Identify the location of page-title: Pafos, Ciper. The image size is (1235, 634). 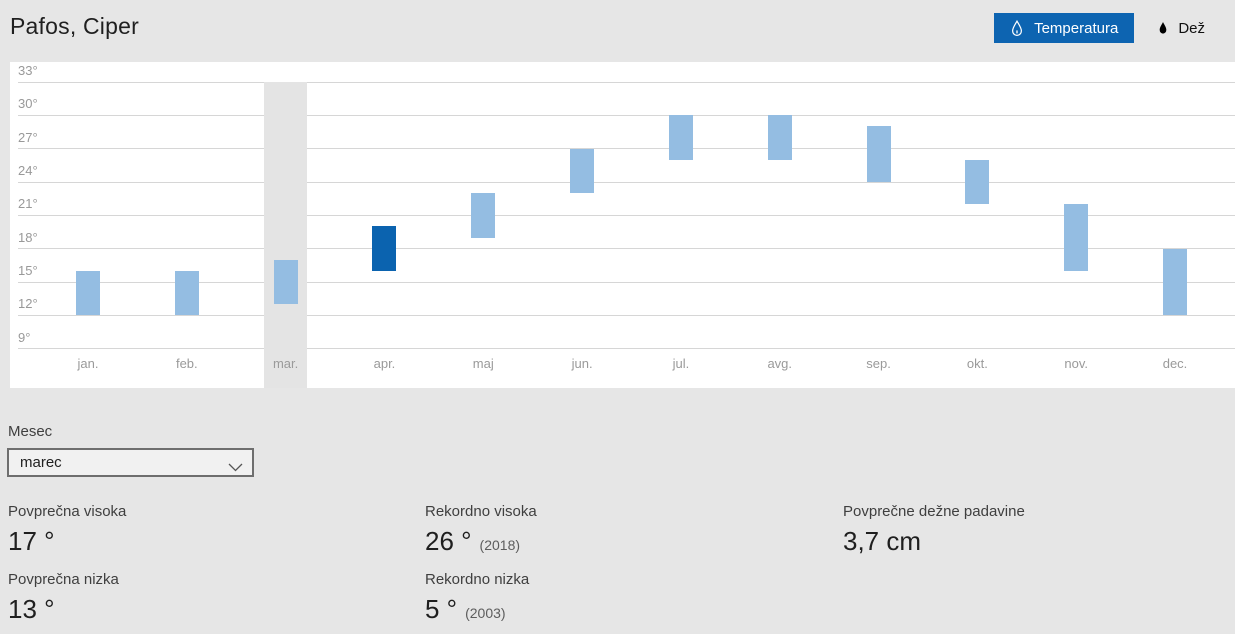
(74, 26).